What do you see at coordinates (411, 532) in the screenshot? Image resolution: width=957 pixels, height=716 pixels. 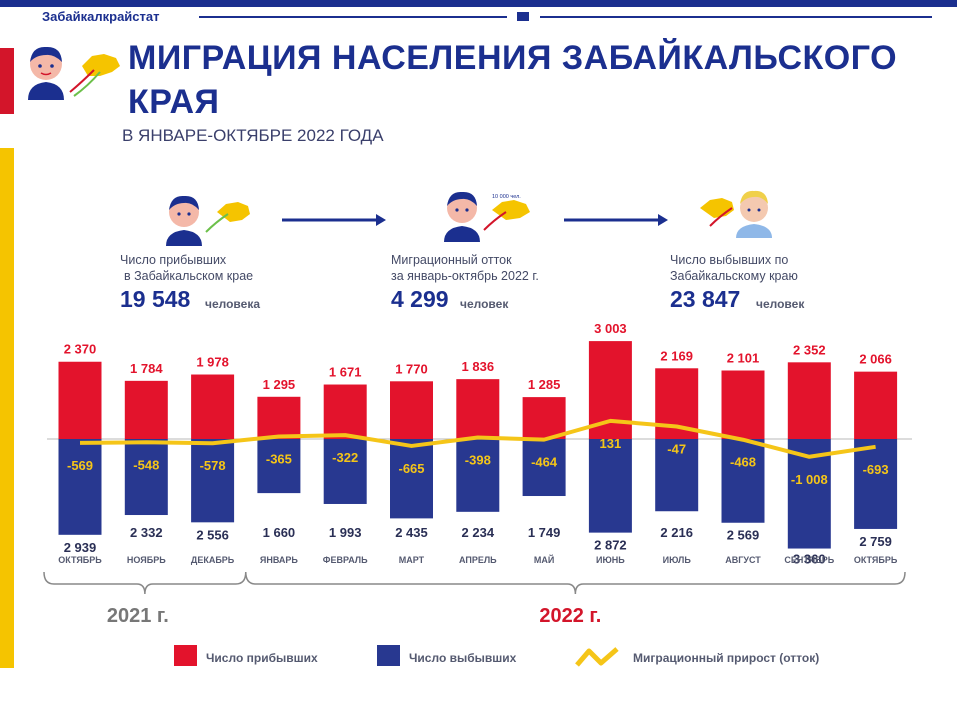 I see `data-label-departed: 2 435` at bounding box center [411, 532].